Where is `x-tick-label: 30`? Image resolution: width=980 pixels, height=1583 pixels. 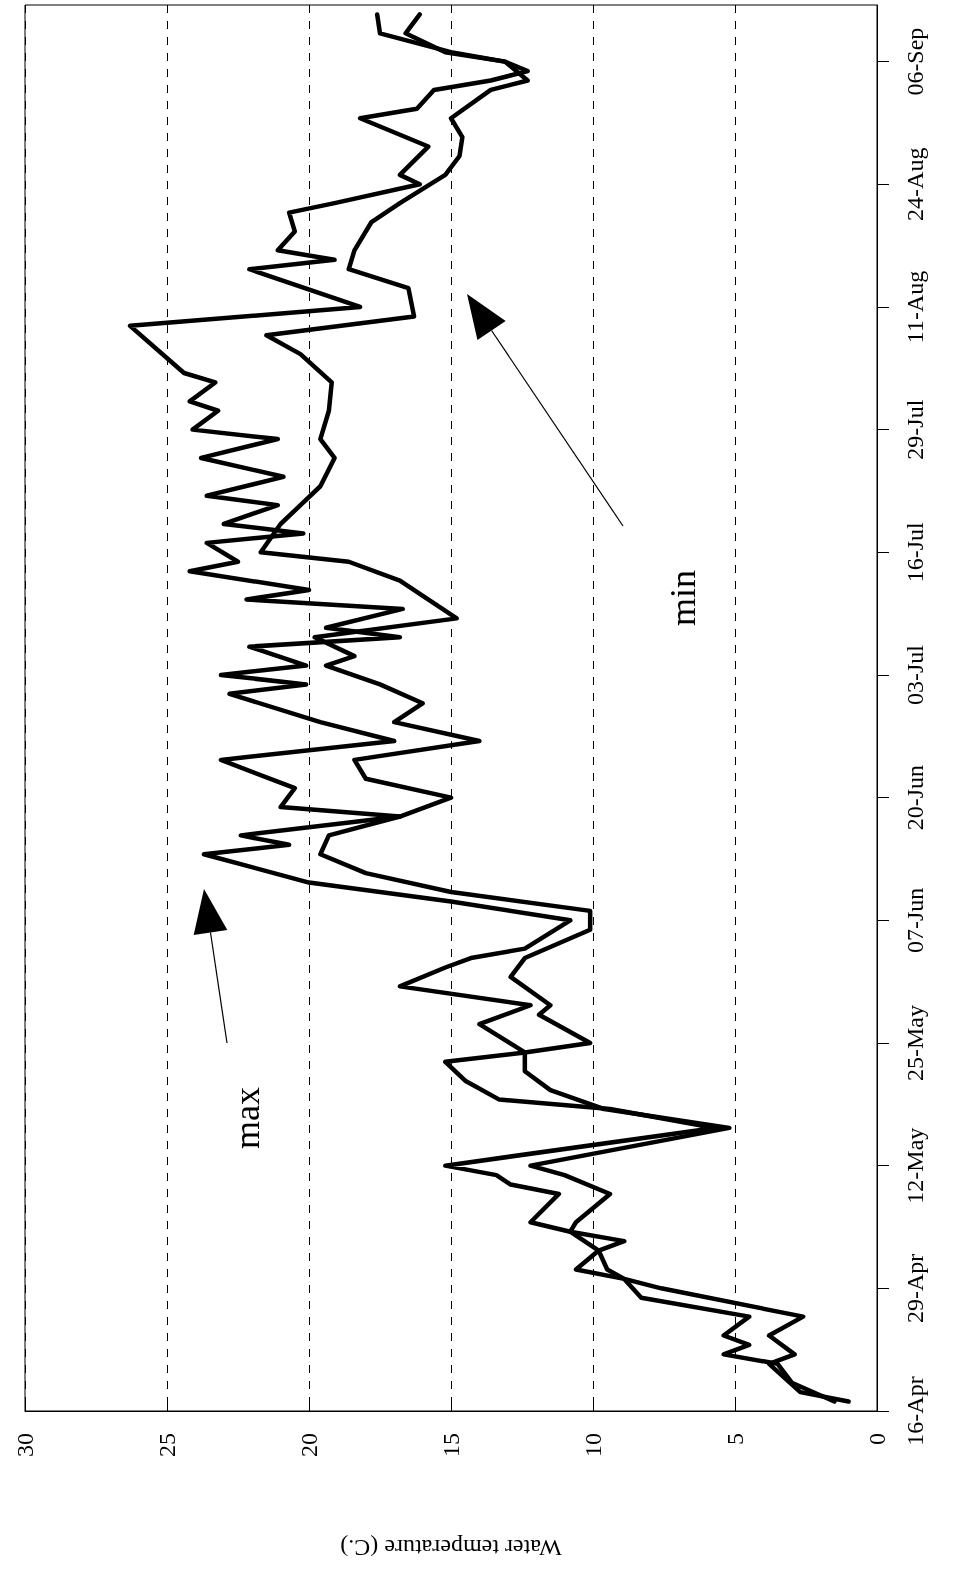
x-tick-label: 30 is located at coordinates (25, 1445).